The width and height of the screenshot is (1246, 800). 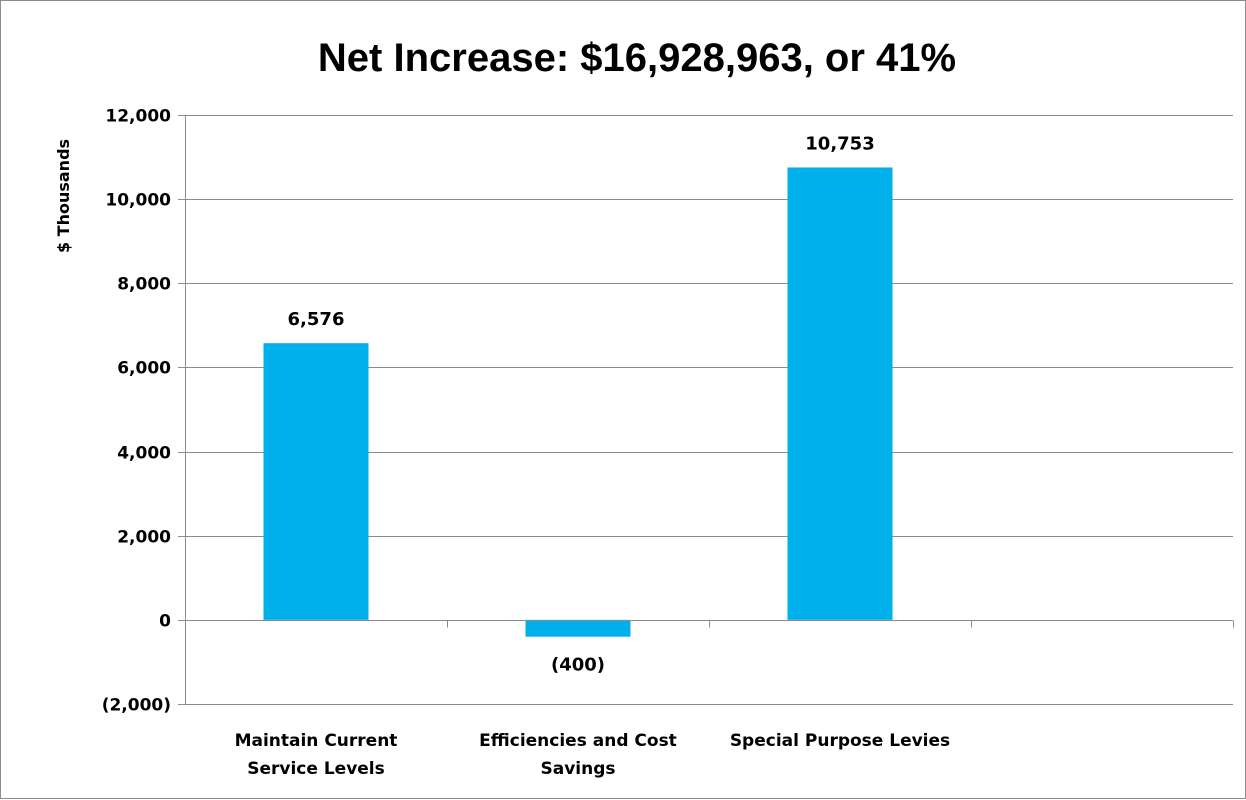 What do you see at coordinates (578, 741) in the screenshot?
I see `category-label-1-0: Efficiencies and Cost` at bounding box center [578, 741].